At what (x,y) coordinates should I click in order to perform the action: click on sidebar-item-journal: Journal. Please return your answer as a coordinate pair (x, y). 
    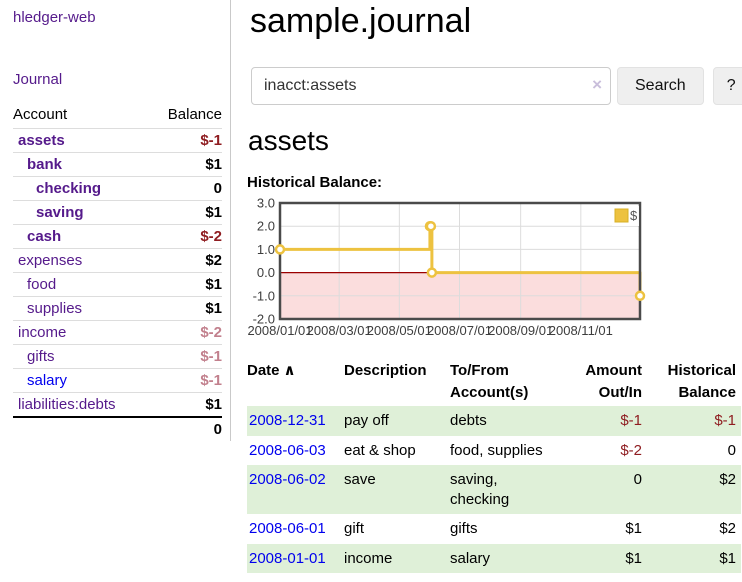
    Looking at the image, I should click on (38, 79).